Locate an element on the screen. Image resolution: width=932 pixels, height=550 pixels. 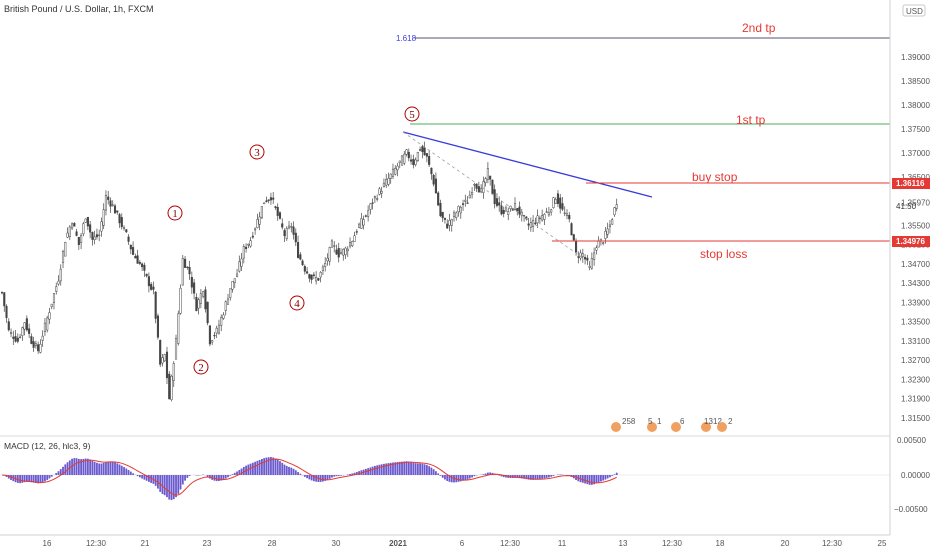
buy-stop-price-tag: 1.36116 is located at coordinates (911, 183).